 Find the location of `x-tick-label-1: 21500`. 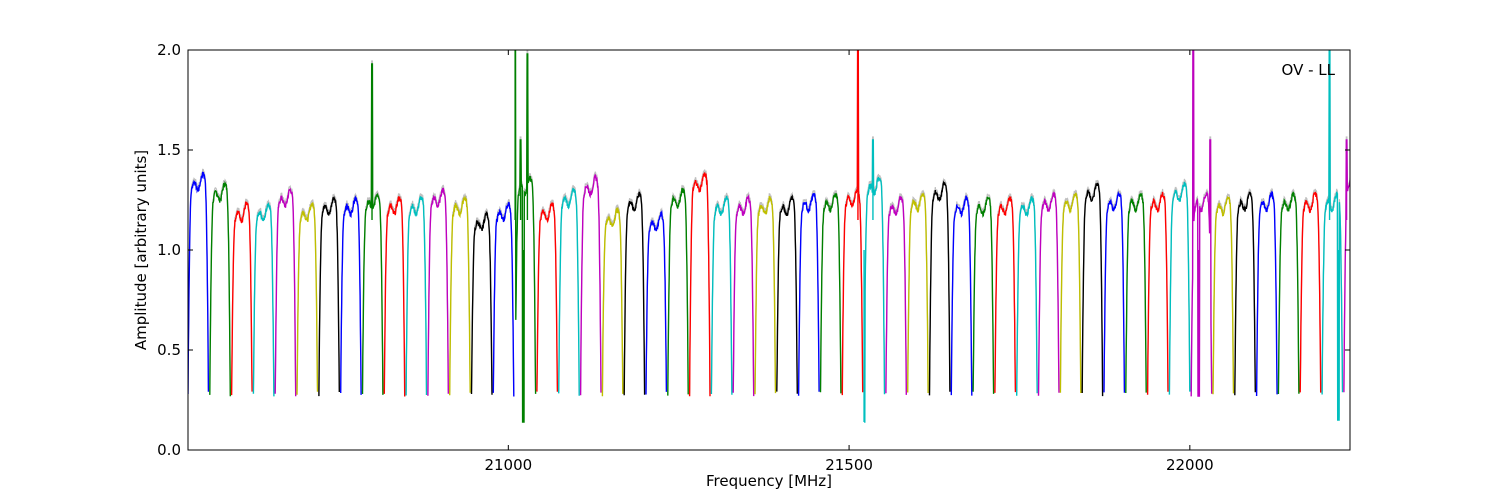

x-tick-label-1: 21500 is located at coordinates (849, 465).